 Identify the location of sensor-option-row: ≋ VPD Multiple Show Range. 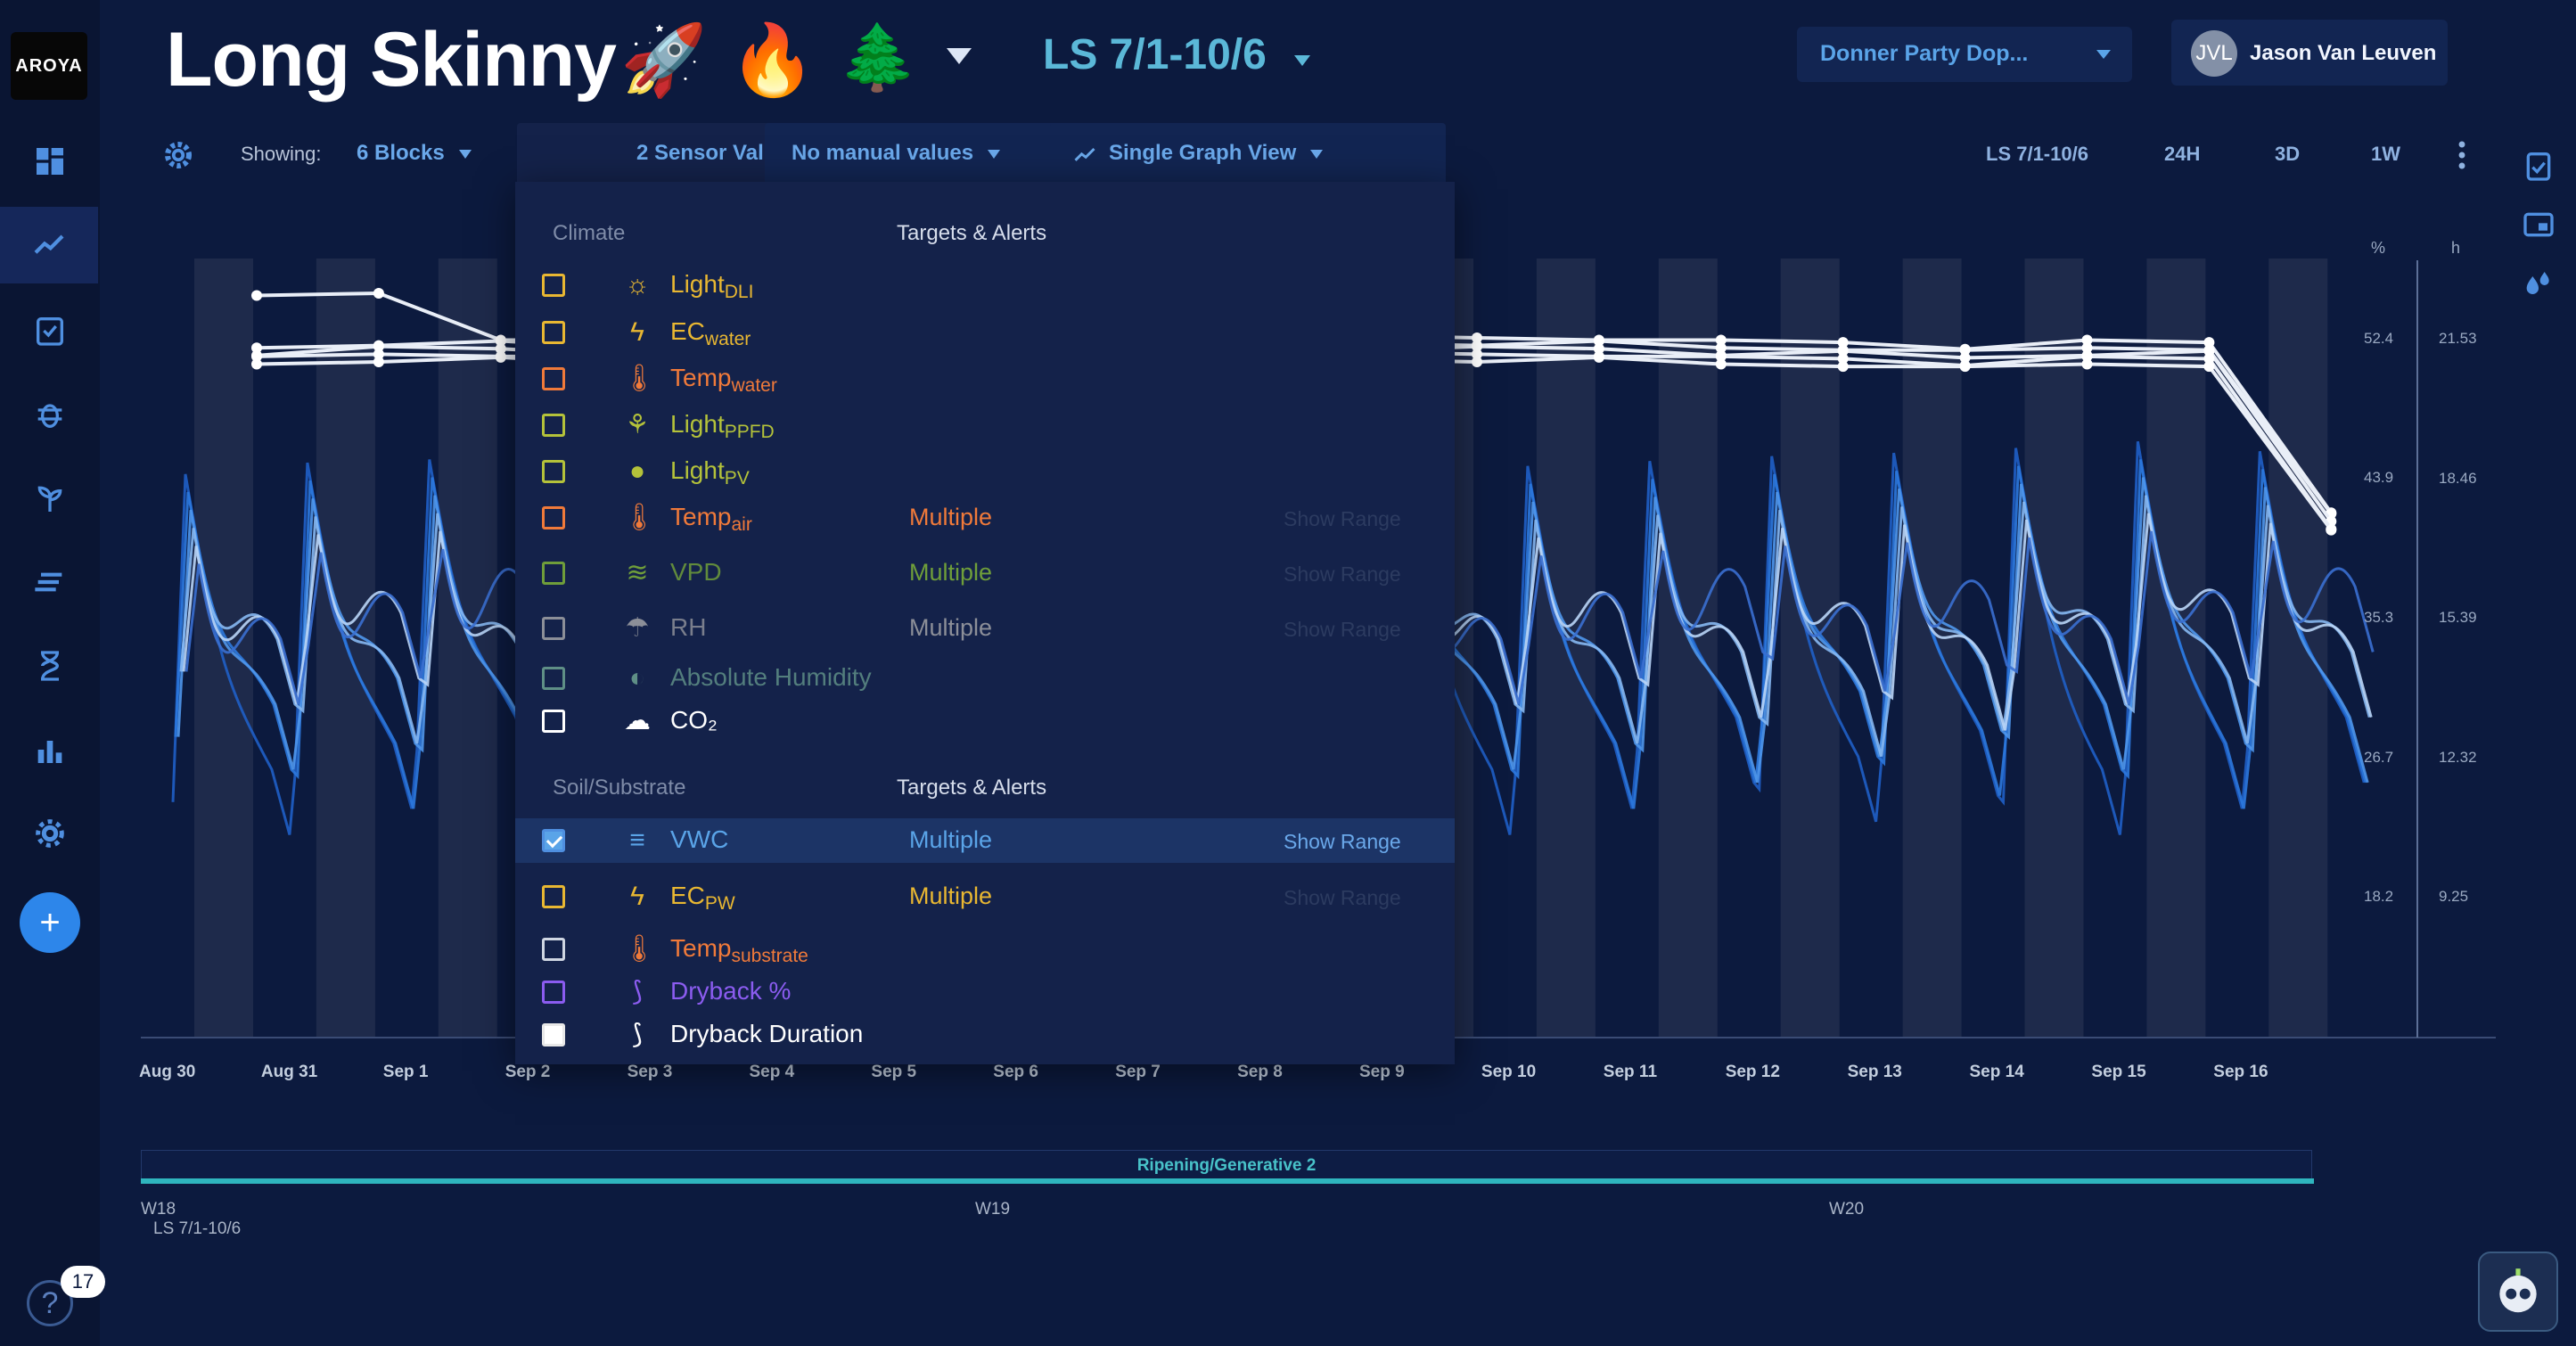
(985, 573).